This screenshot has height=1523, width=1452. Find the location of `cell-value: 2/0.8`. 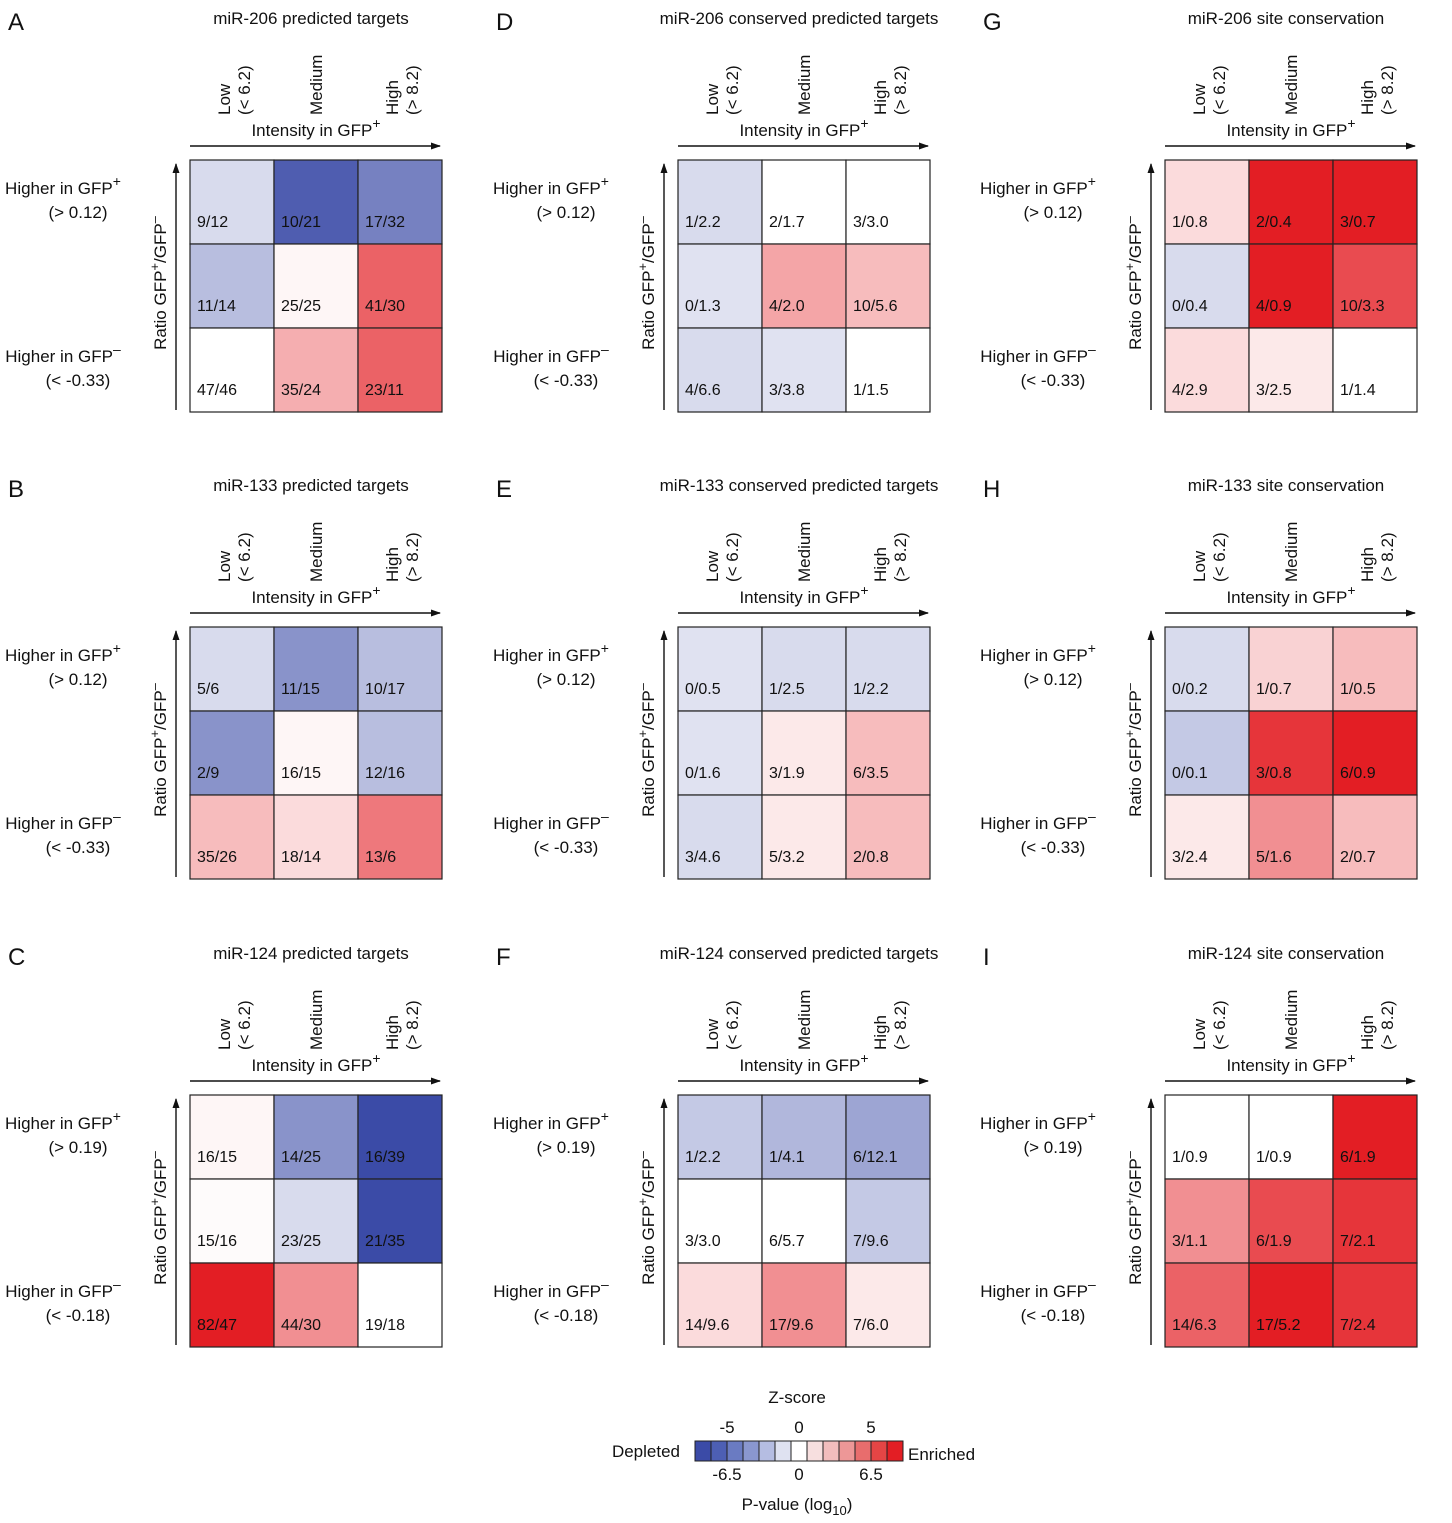

cell-value: 2/0.8 is located at coordinates (871, 857).